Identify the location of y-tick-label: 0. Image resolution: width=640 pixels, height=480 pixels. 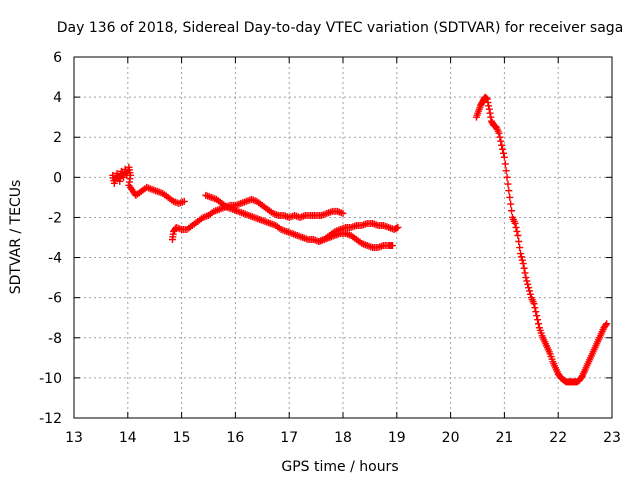
(57, 178).